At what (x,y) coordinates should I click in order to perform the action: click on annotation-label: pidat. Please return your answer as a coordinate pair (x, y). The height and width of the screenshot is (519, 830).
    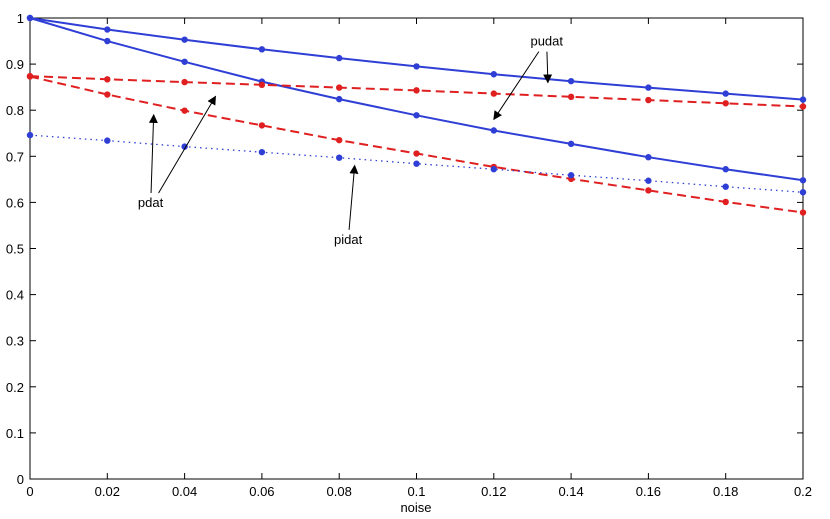
    Looking at the image, I should click on (348, 239).